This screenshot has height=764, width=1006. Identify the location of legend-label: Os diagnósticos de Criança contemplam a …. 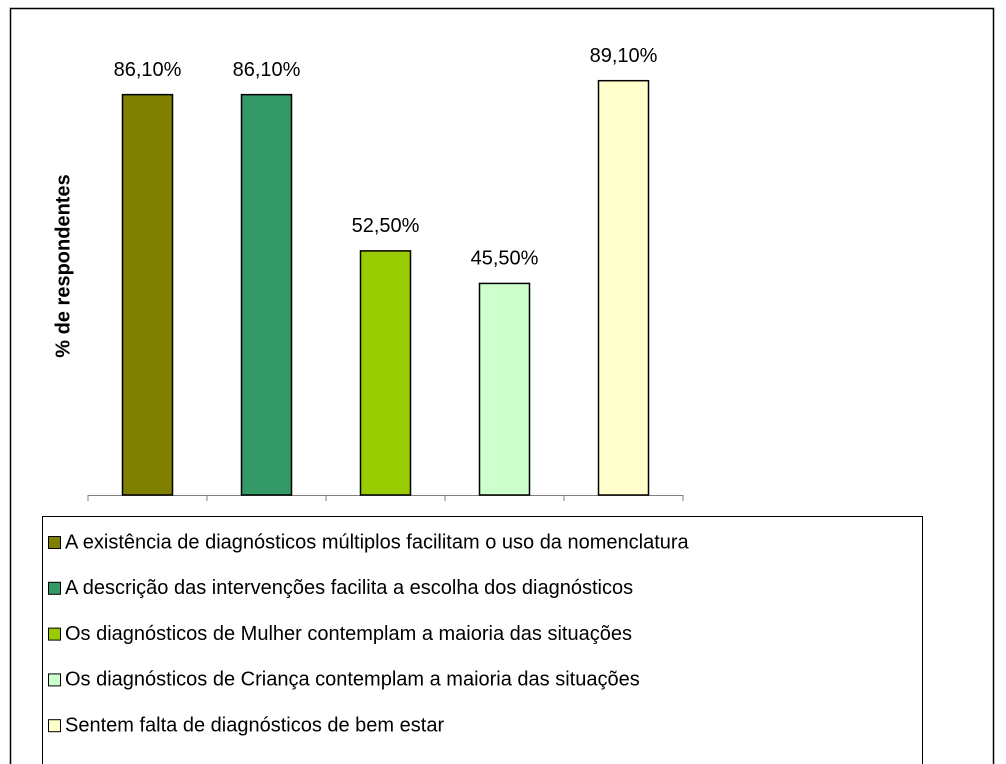
(352, 680).